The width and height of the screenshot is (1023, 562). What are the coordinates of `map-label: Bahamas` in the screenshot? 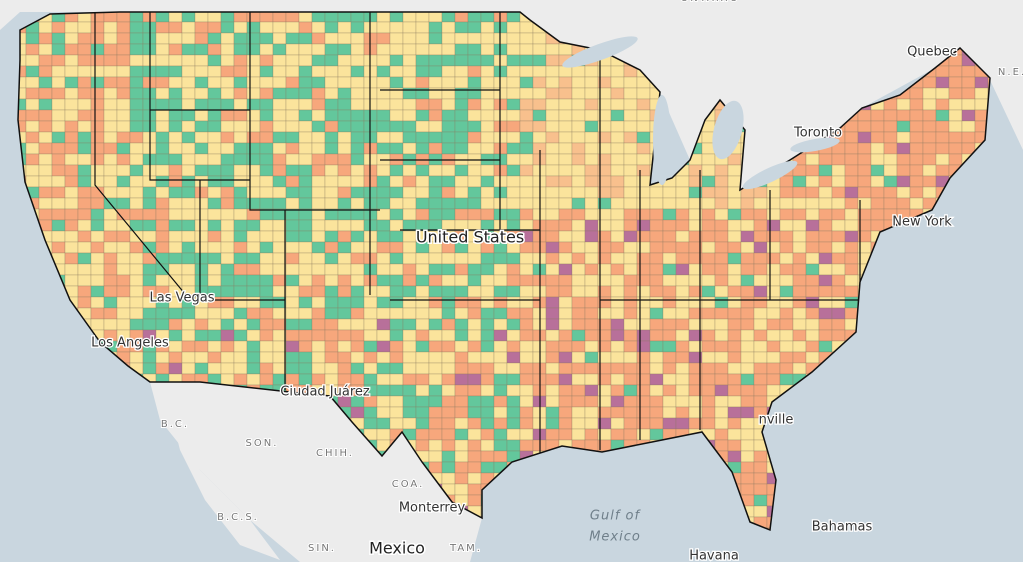 It's located at (842, 527).